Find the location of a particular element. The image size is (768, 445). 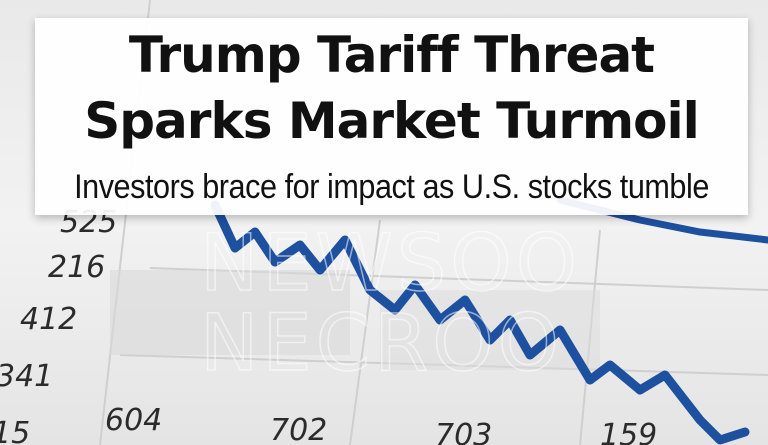

x-label: 604 is located at coordinates (133, 420).